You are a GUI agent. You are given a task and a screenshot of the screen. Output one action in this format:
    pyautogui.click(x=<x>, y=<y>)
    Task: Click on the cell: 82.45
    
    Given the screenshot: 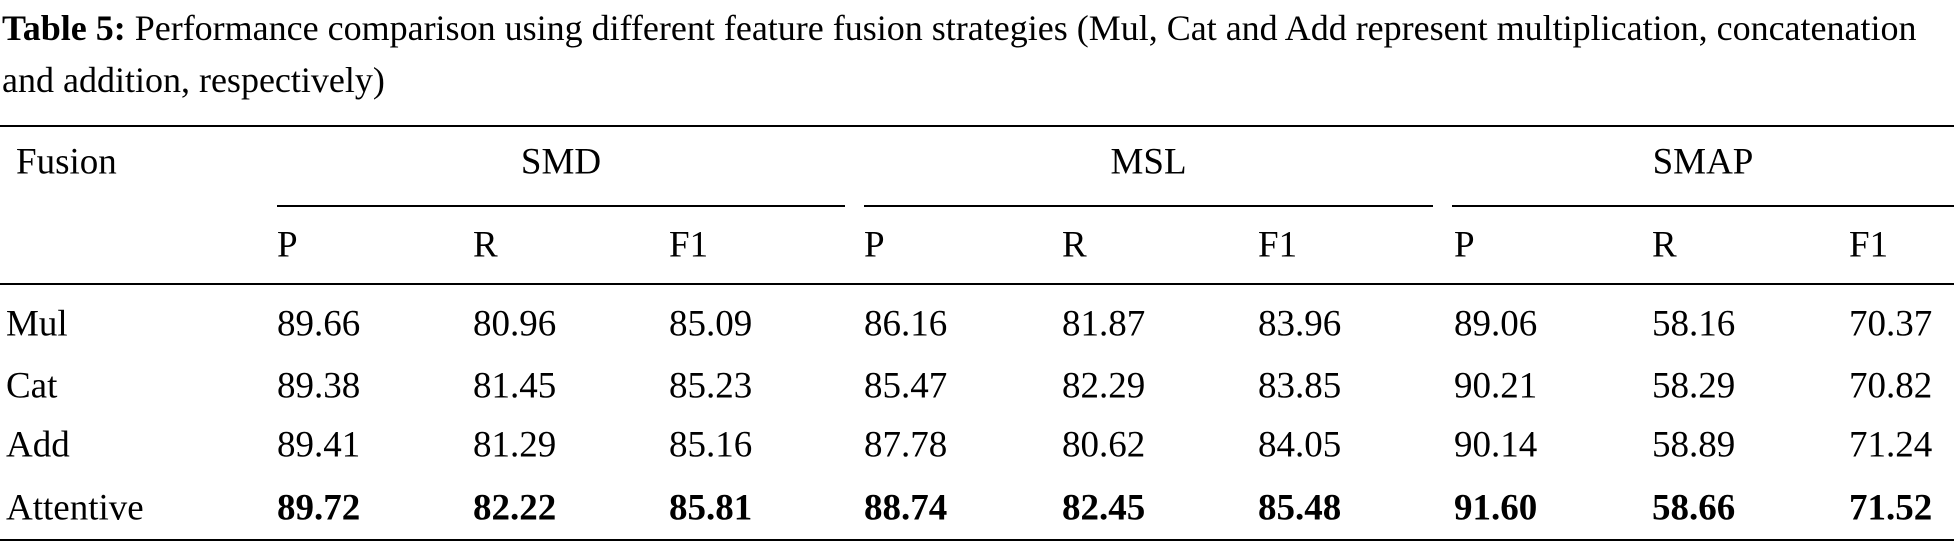 What is the action you would take?
    pyautogui.click(x=1104, y=508)
    